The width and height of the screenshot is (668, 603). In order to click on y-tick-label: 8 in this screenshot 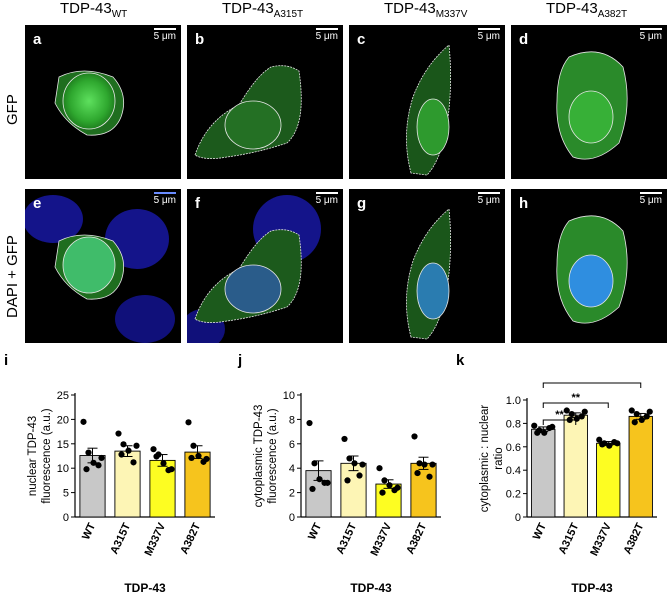, I will do `click(292, 420)`.